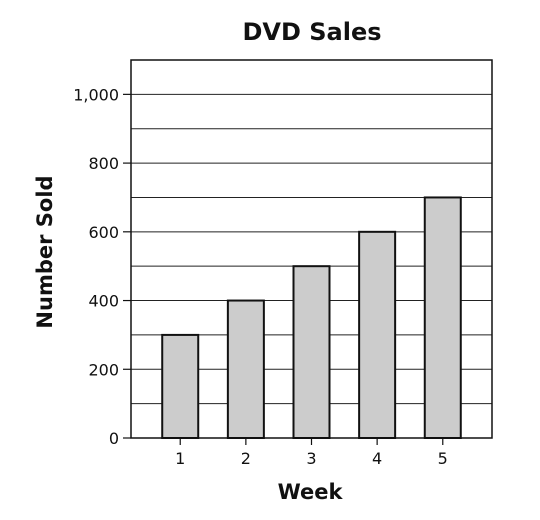 The image size is (540, 520). I want to click on y-tick-label: 200, so click(103, 369).